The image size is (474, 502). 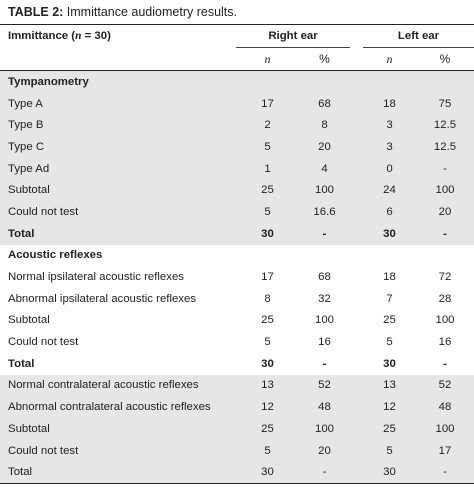 I want to click on right-n-cell: 13, so click(x=267, y=385).